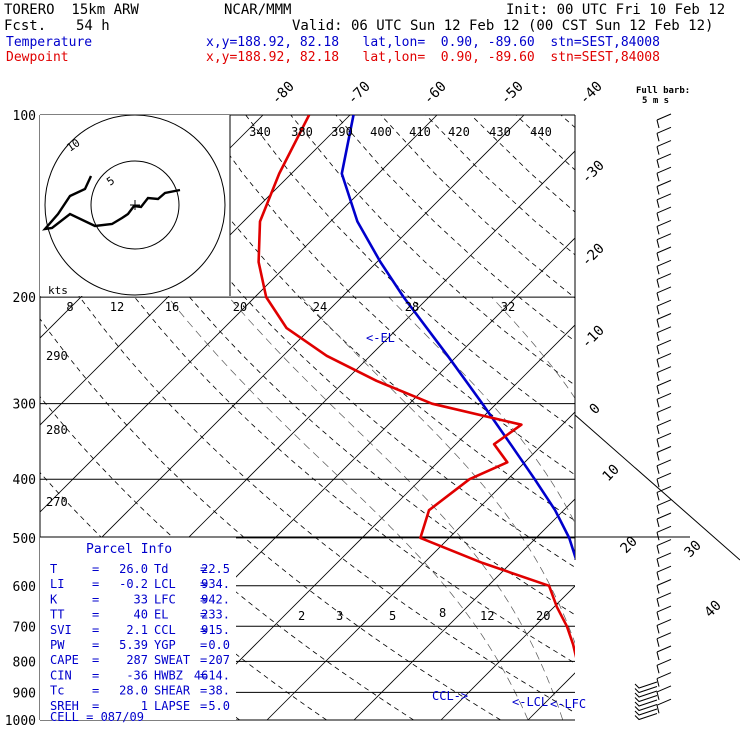 The width and height of the screenshot is (740, 740). I want to click on parcel-info-cell: -36, so click(137, 675).